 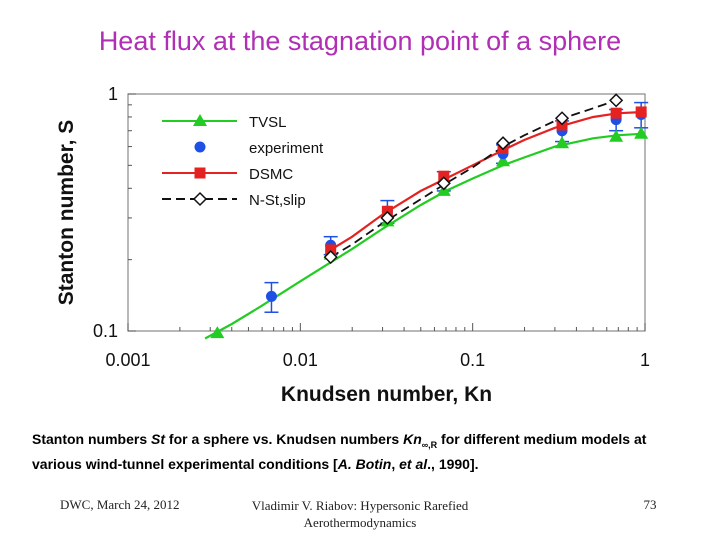 I want to click on y-tick-label: 0.1, so click(x=105, y=331).